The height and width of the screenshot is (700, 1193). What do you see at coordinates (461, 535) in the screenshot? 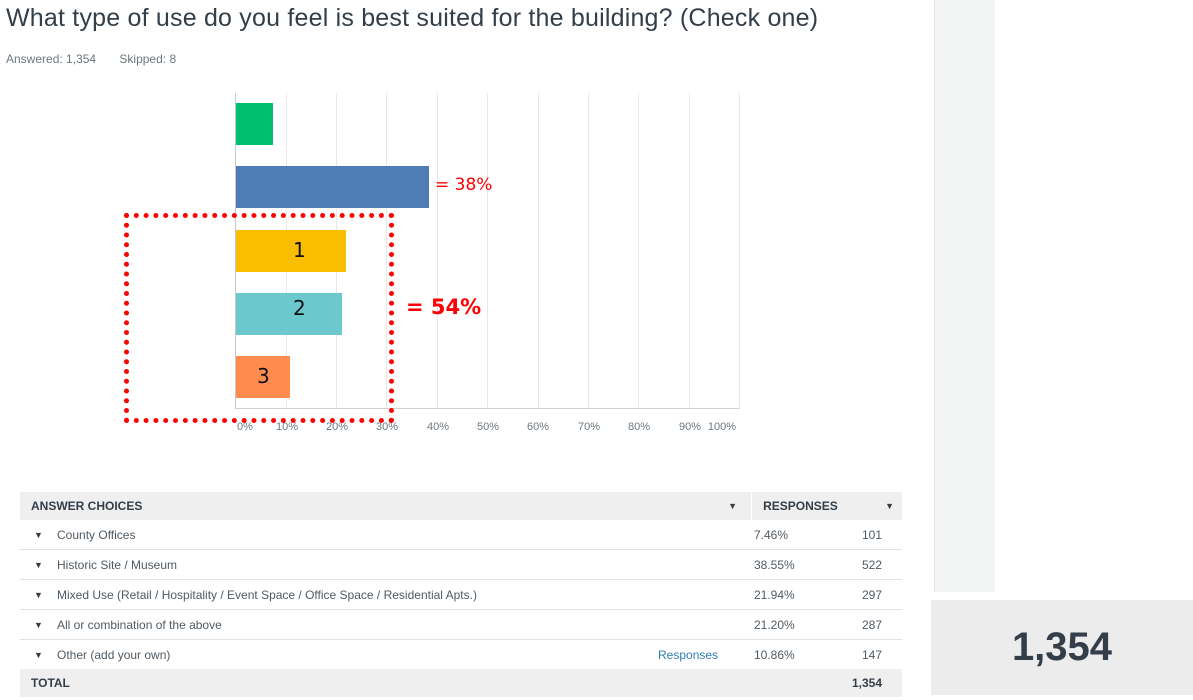
I see `table-row: ▼ County Offices 7.46% 101` at bounding box center [461, 535].